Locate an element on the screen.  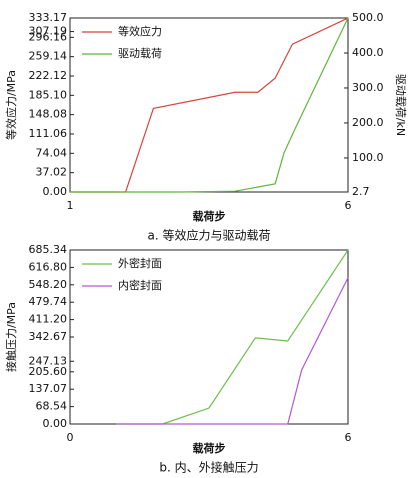
y-tick-label: 548.20 is located at coordinates (48, 284).